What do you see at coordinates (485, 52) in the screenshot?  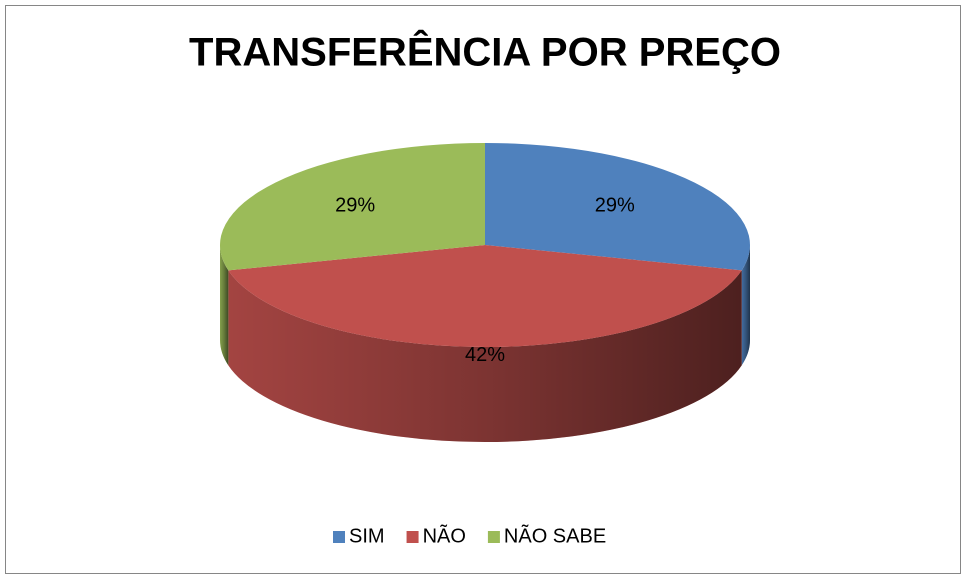 I see `chart-title: TRANSFERÊNCIA POR PREÇO` at bounding box center [485, 52].